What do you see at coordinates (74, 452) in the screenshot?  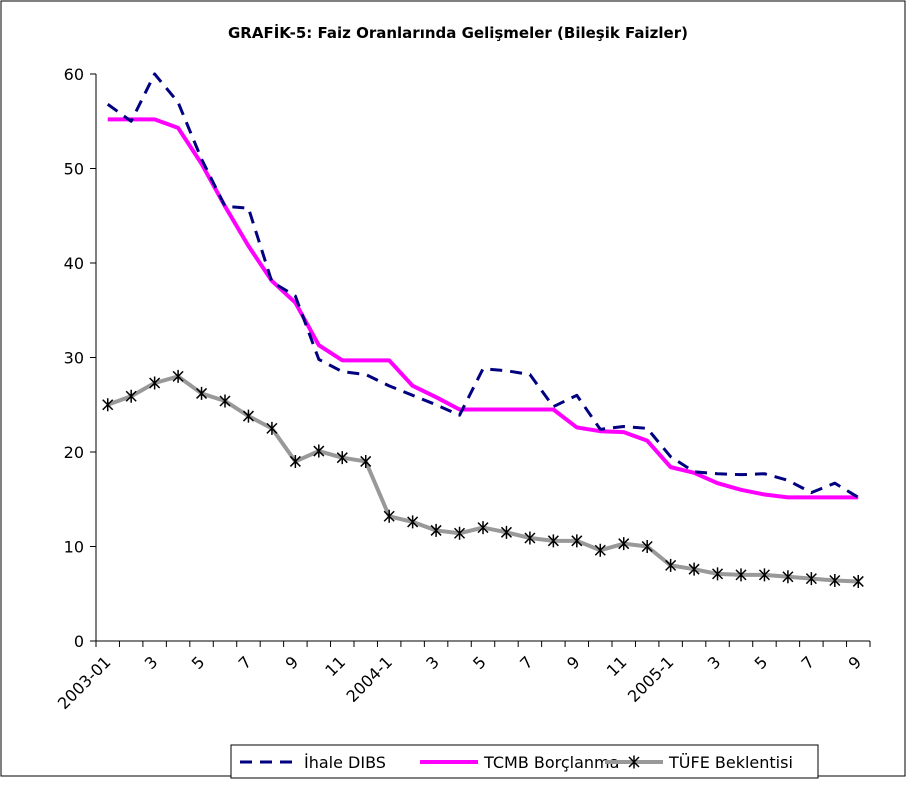 I see `y-tick-label: 20` at bounding box center [74, 452].